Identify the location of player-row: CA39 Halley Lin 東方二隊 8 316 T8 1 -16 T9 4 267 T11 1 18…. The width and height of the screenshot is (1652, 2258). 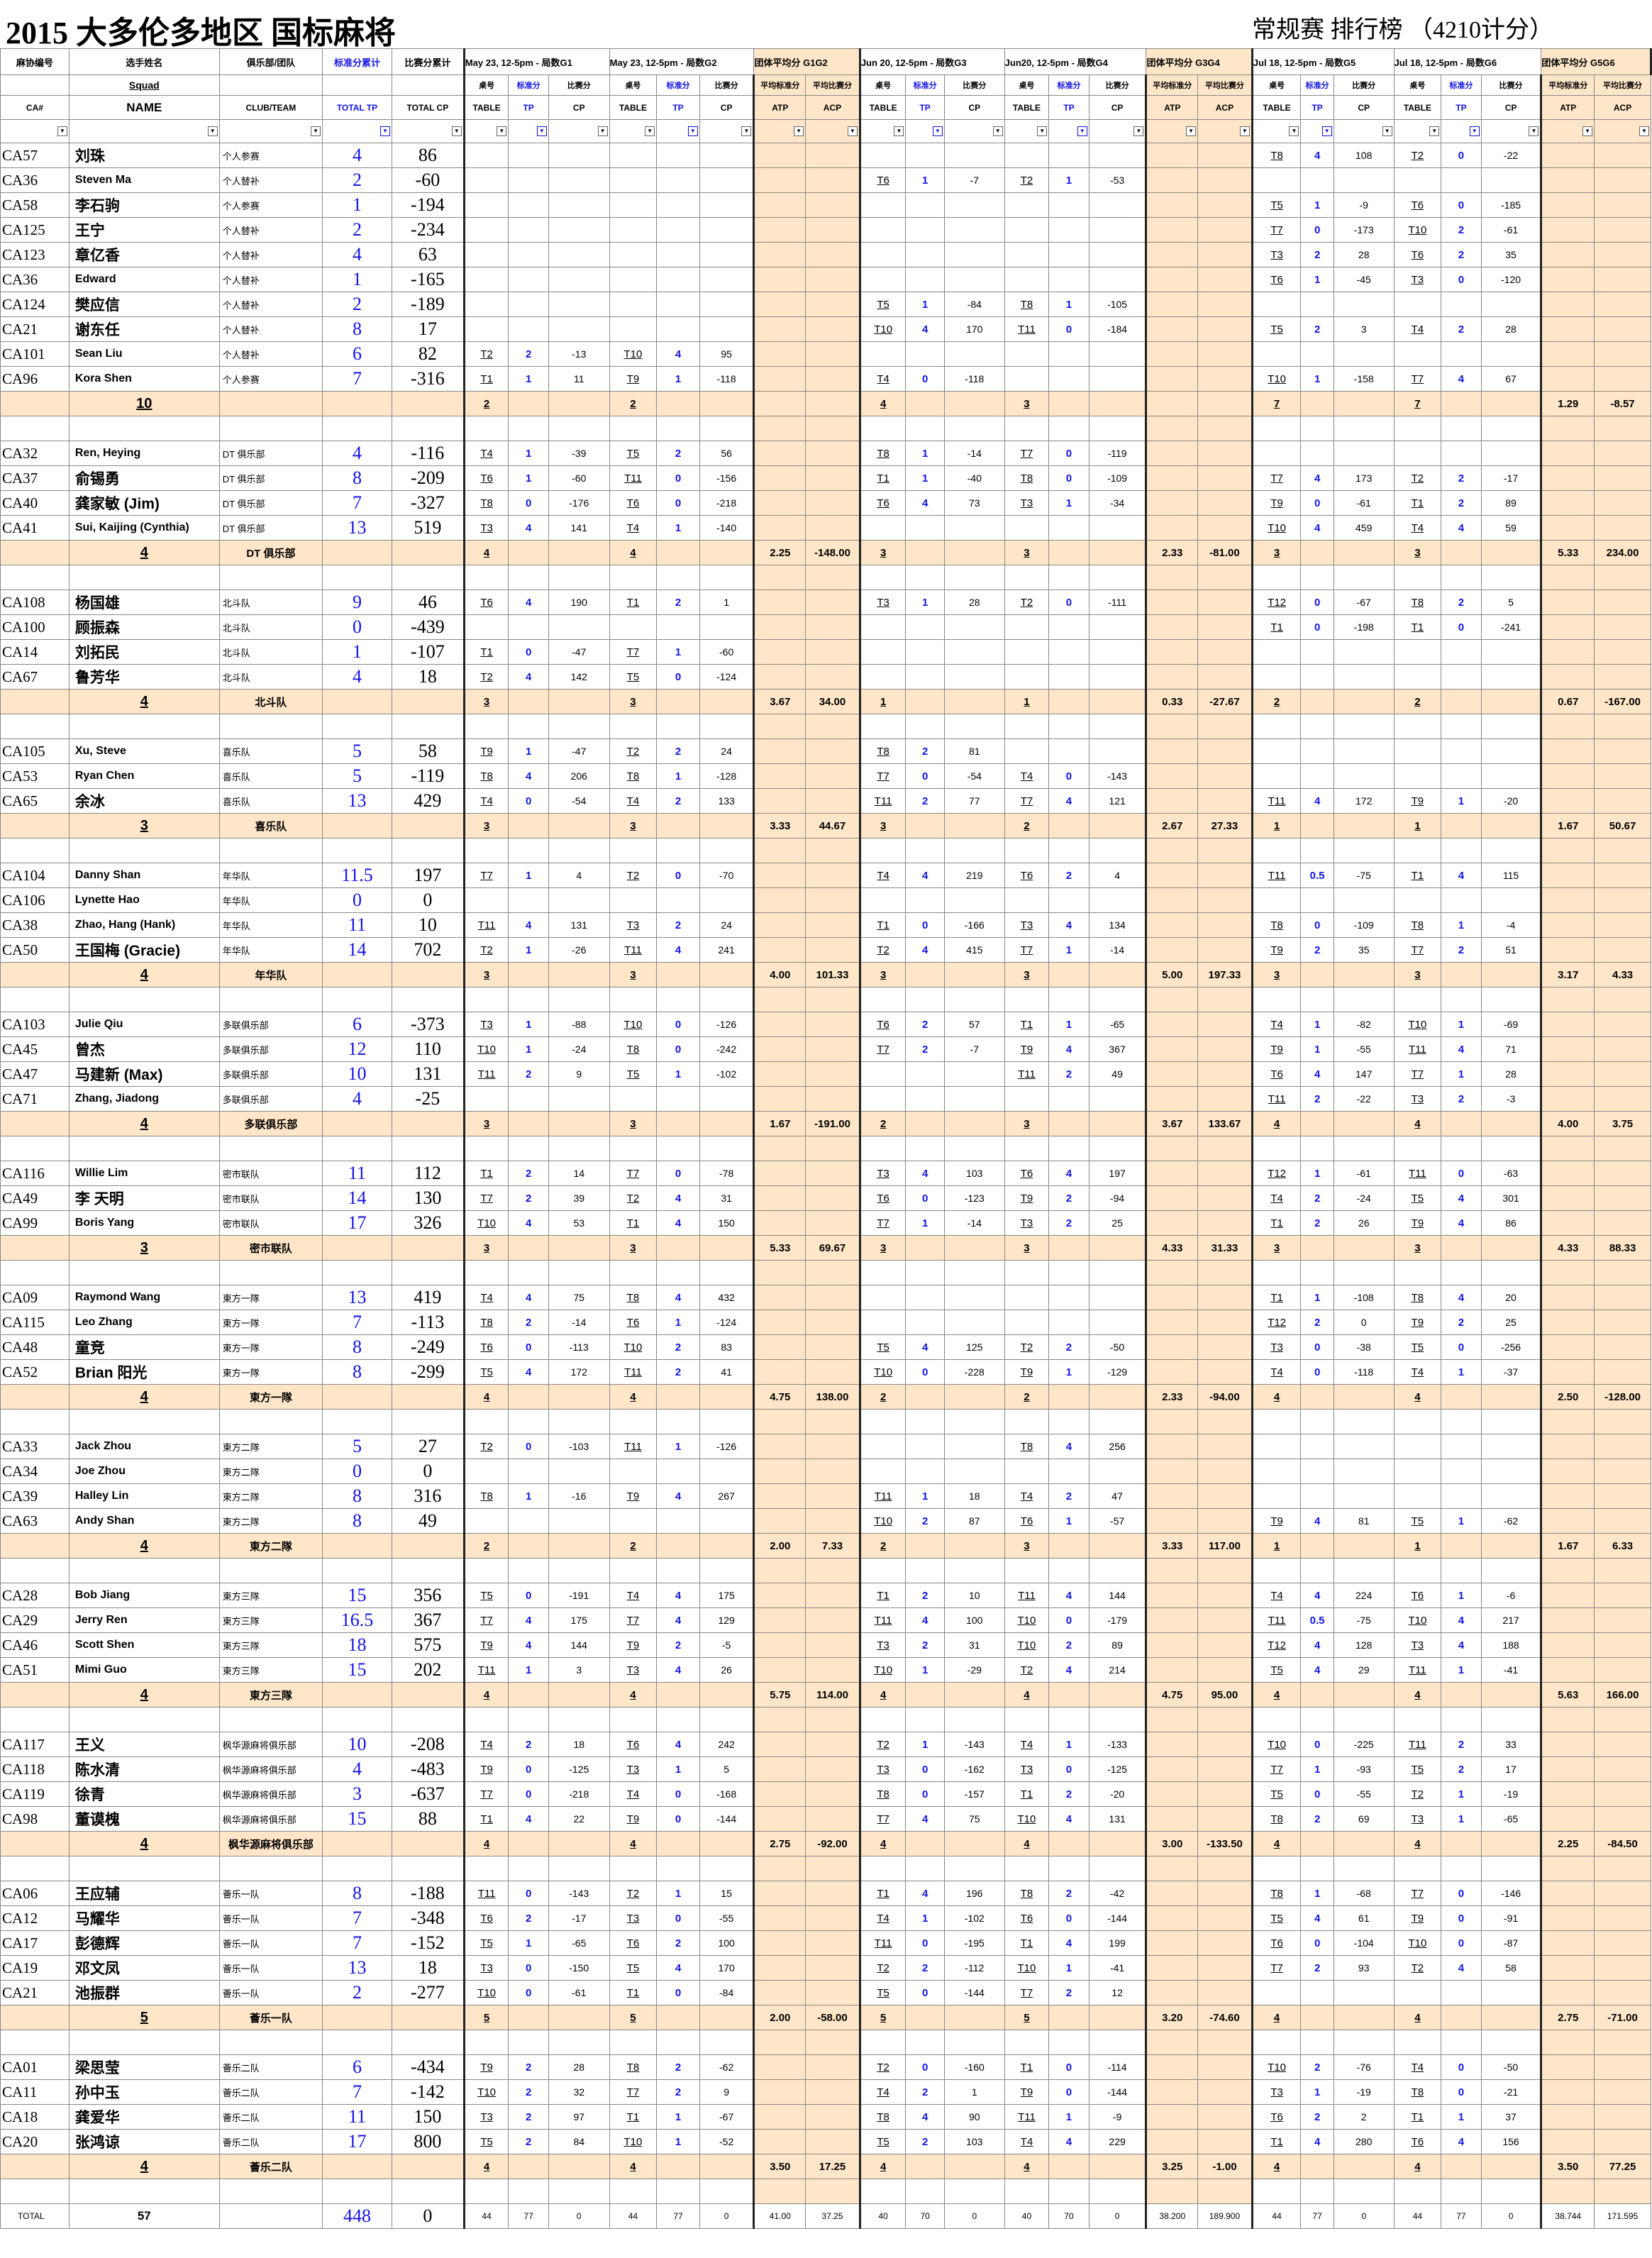
(825, 1496).